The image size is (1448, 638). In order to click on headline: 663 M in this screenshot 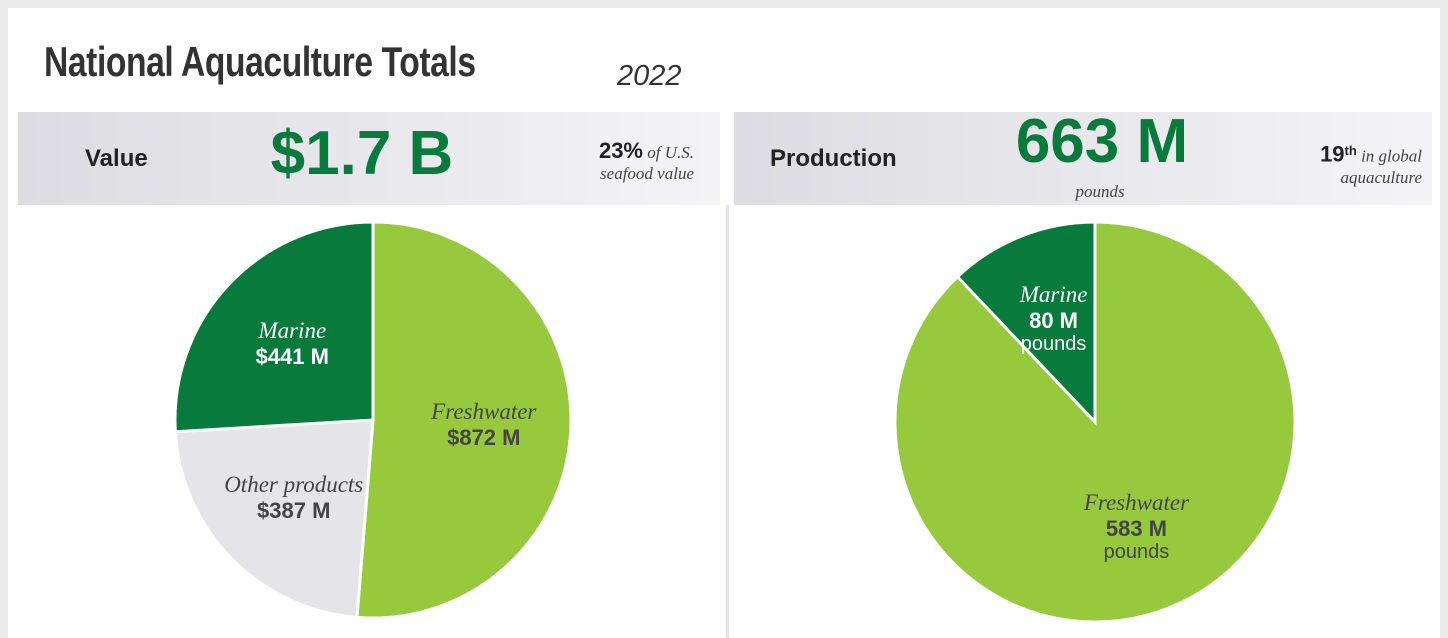, I will do `click(1102, 141)`.